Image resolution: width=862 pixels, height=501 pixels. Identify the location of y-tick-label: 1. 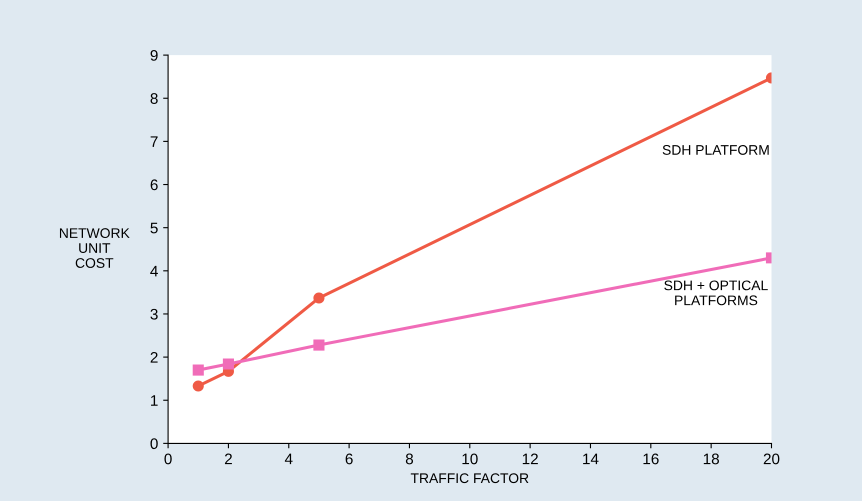
(154, 400).